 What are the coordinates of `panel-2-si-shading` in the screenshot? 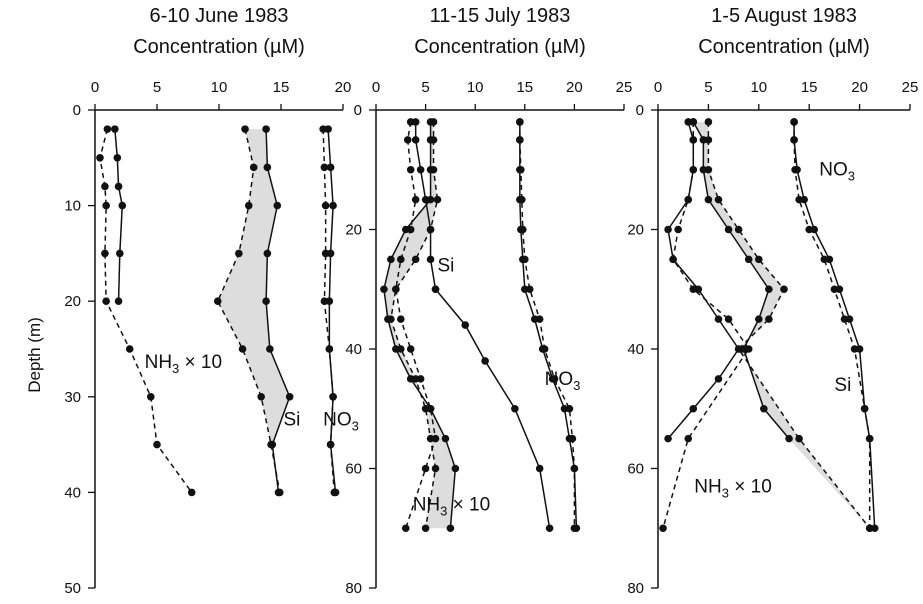 It's located at (419, 325).